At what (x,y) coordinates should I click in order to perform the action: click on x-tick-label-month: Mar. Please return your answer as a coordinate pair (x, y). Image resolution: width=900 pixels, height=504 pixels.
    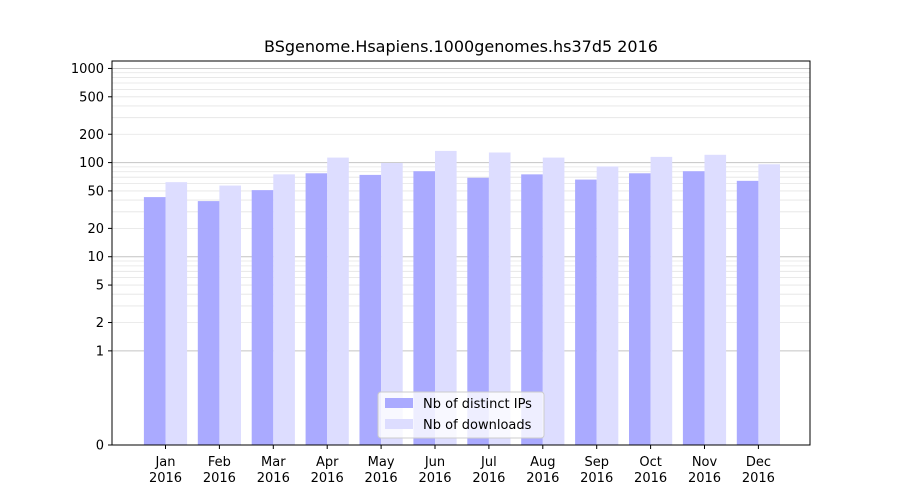
    Looking at the image, I should click on (273, 462).